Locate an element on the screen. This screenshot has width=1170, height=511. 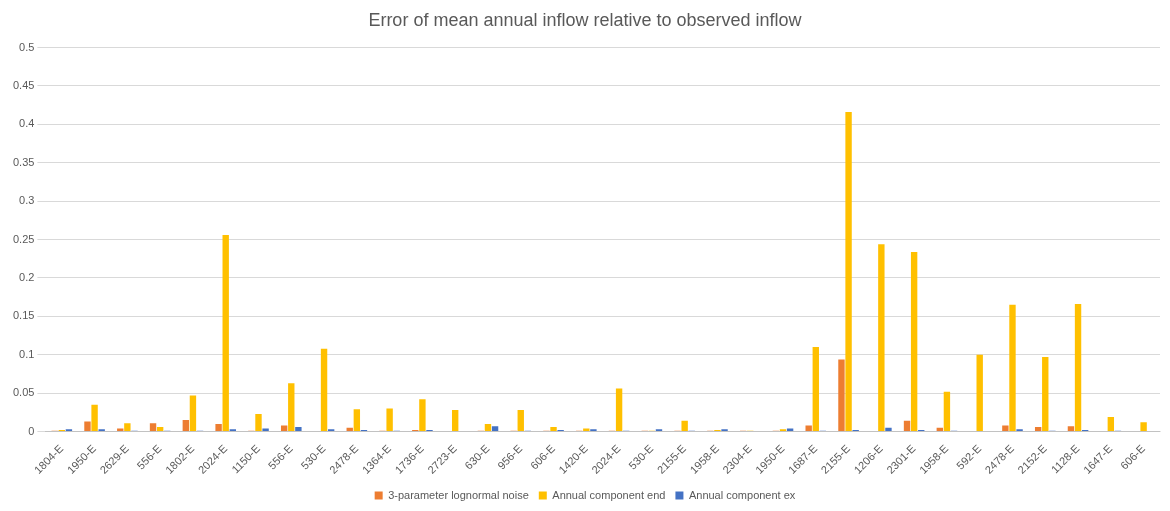
y-tick-label: 0.05 is located at coordinates (23, 392).